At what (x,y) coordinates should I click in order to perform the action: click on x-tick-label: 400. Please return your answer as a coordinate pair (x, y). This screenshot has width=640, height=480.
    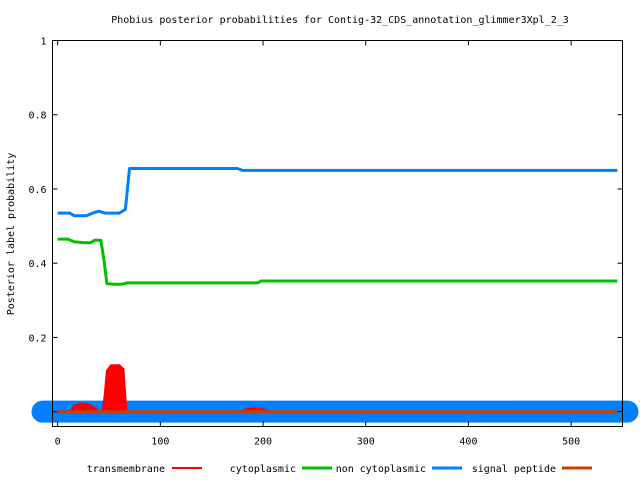
    Looking at the image, I should click on (468, 442).